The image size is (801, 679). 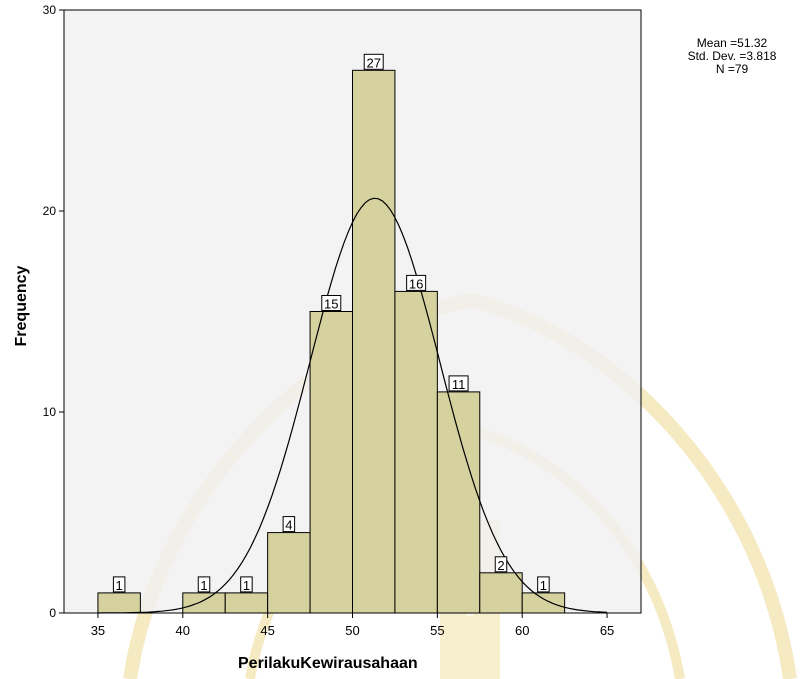 I want to click on x-tick-label: 45, so click(x=267, y=630).